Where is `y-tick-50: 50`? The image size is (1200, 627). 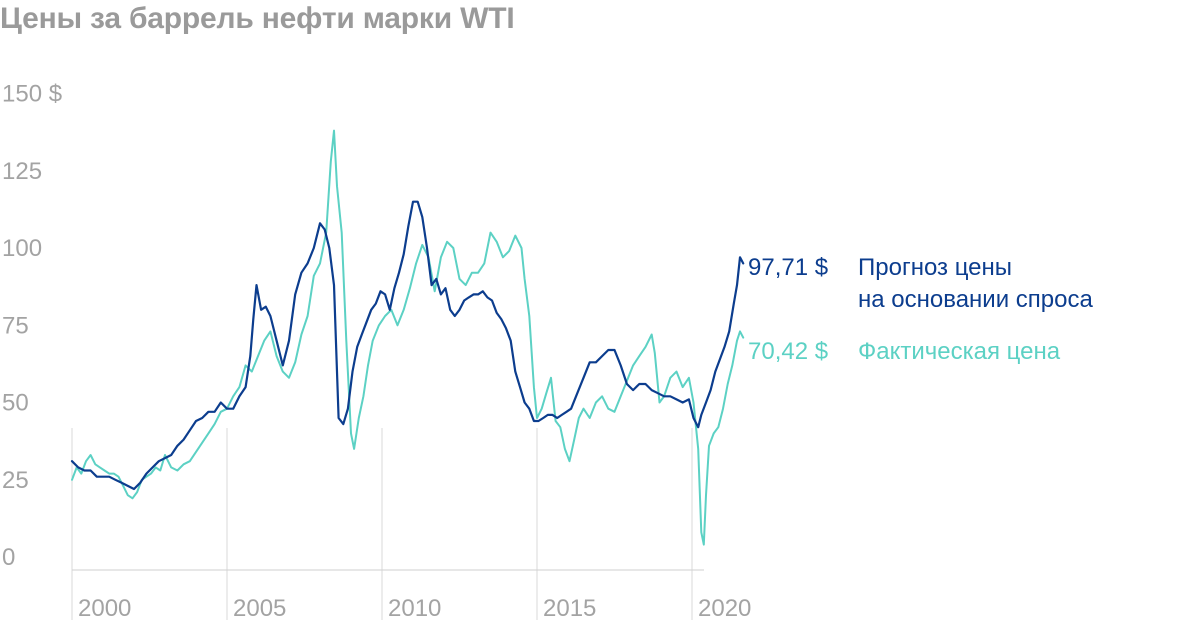 y-tick-50: 50 is located at coordinates (15, 403).